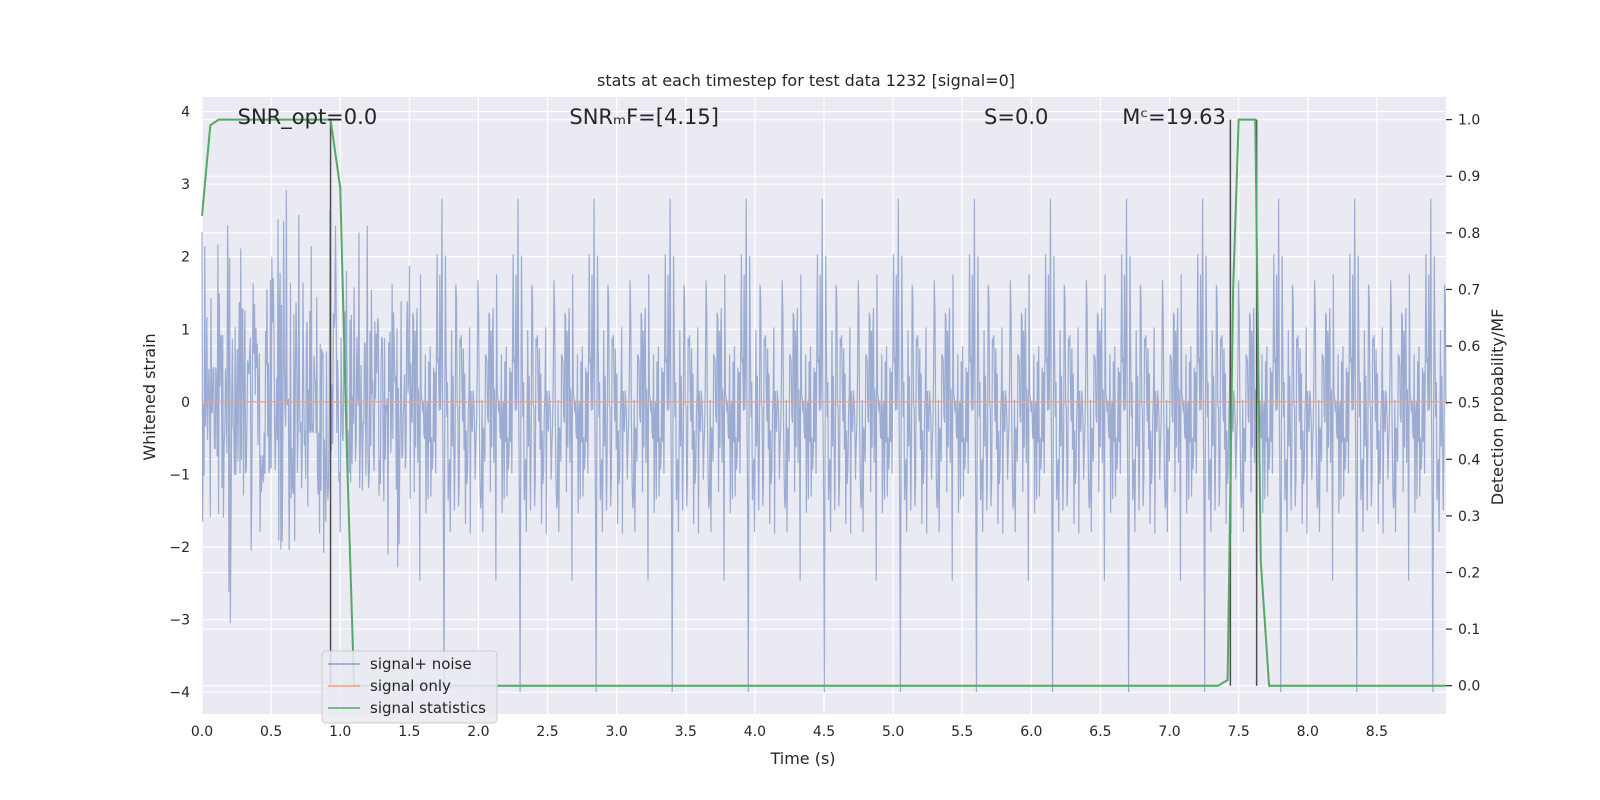 This screenshot has height=800, width=1600. I want to click on y-axis-right-label: Detection probability/MF, so click(1497, 407).